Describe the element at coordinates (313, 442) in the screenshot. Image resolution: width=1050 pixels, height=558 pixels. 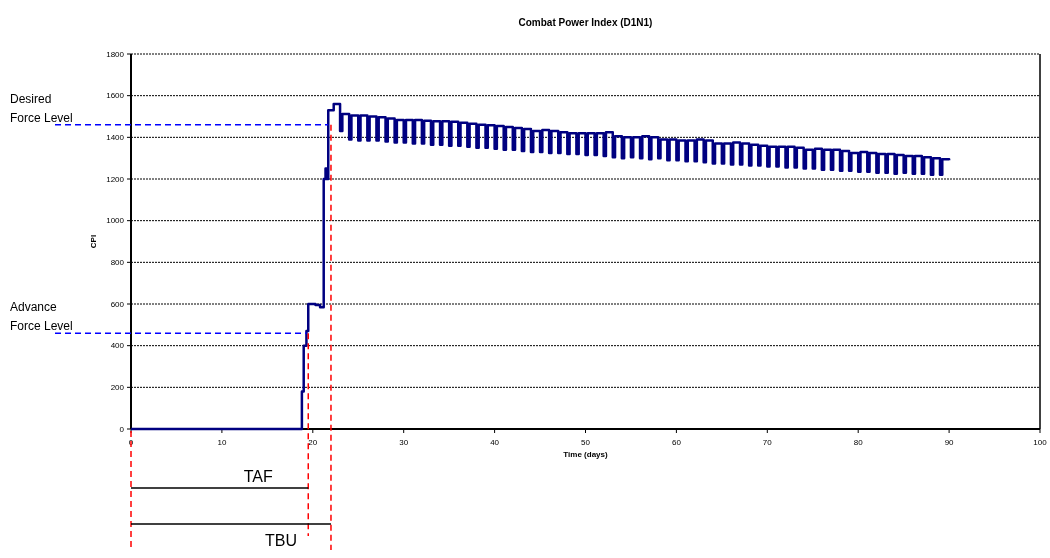
I see `x-tick-label: 20` at that location.